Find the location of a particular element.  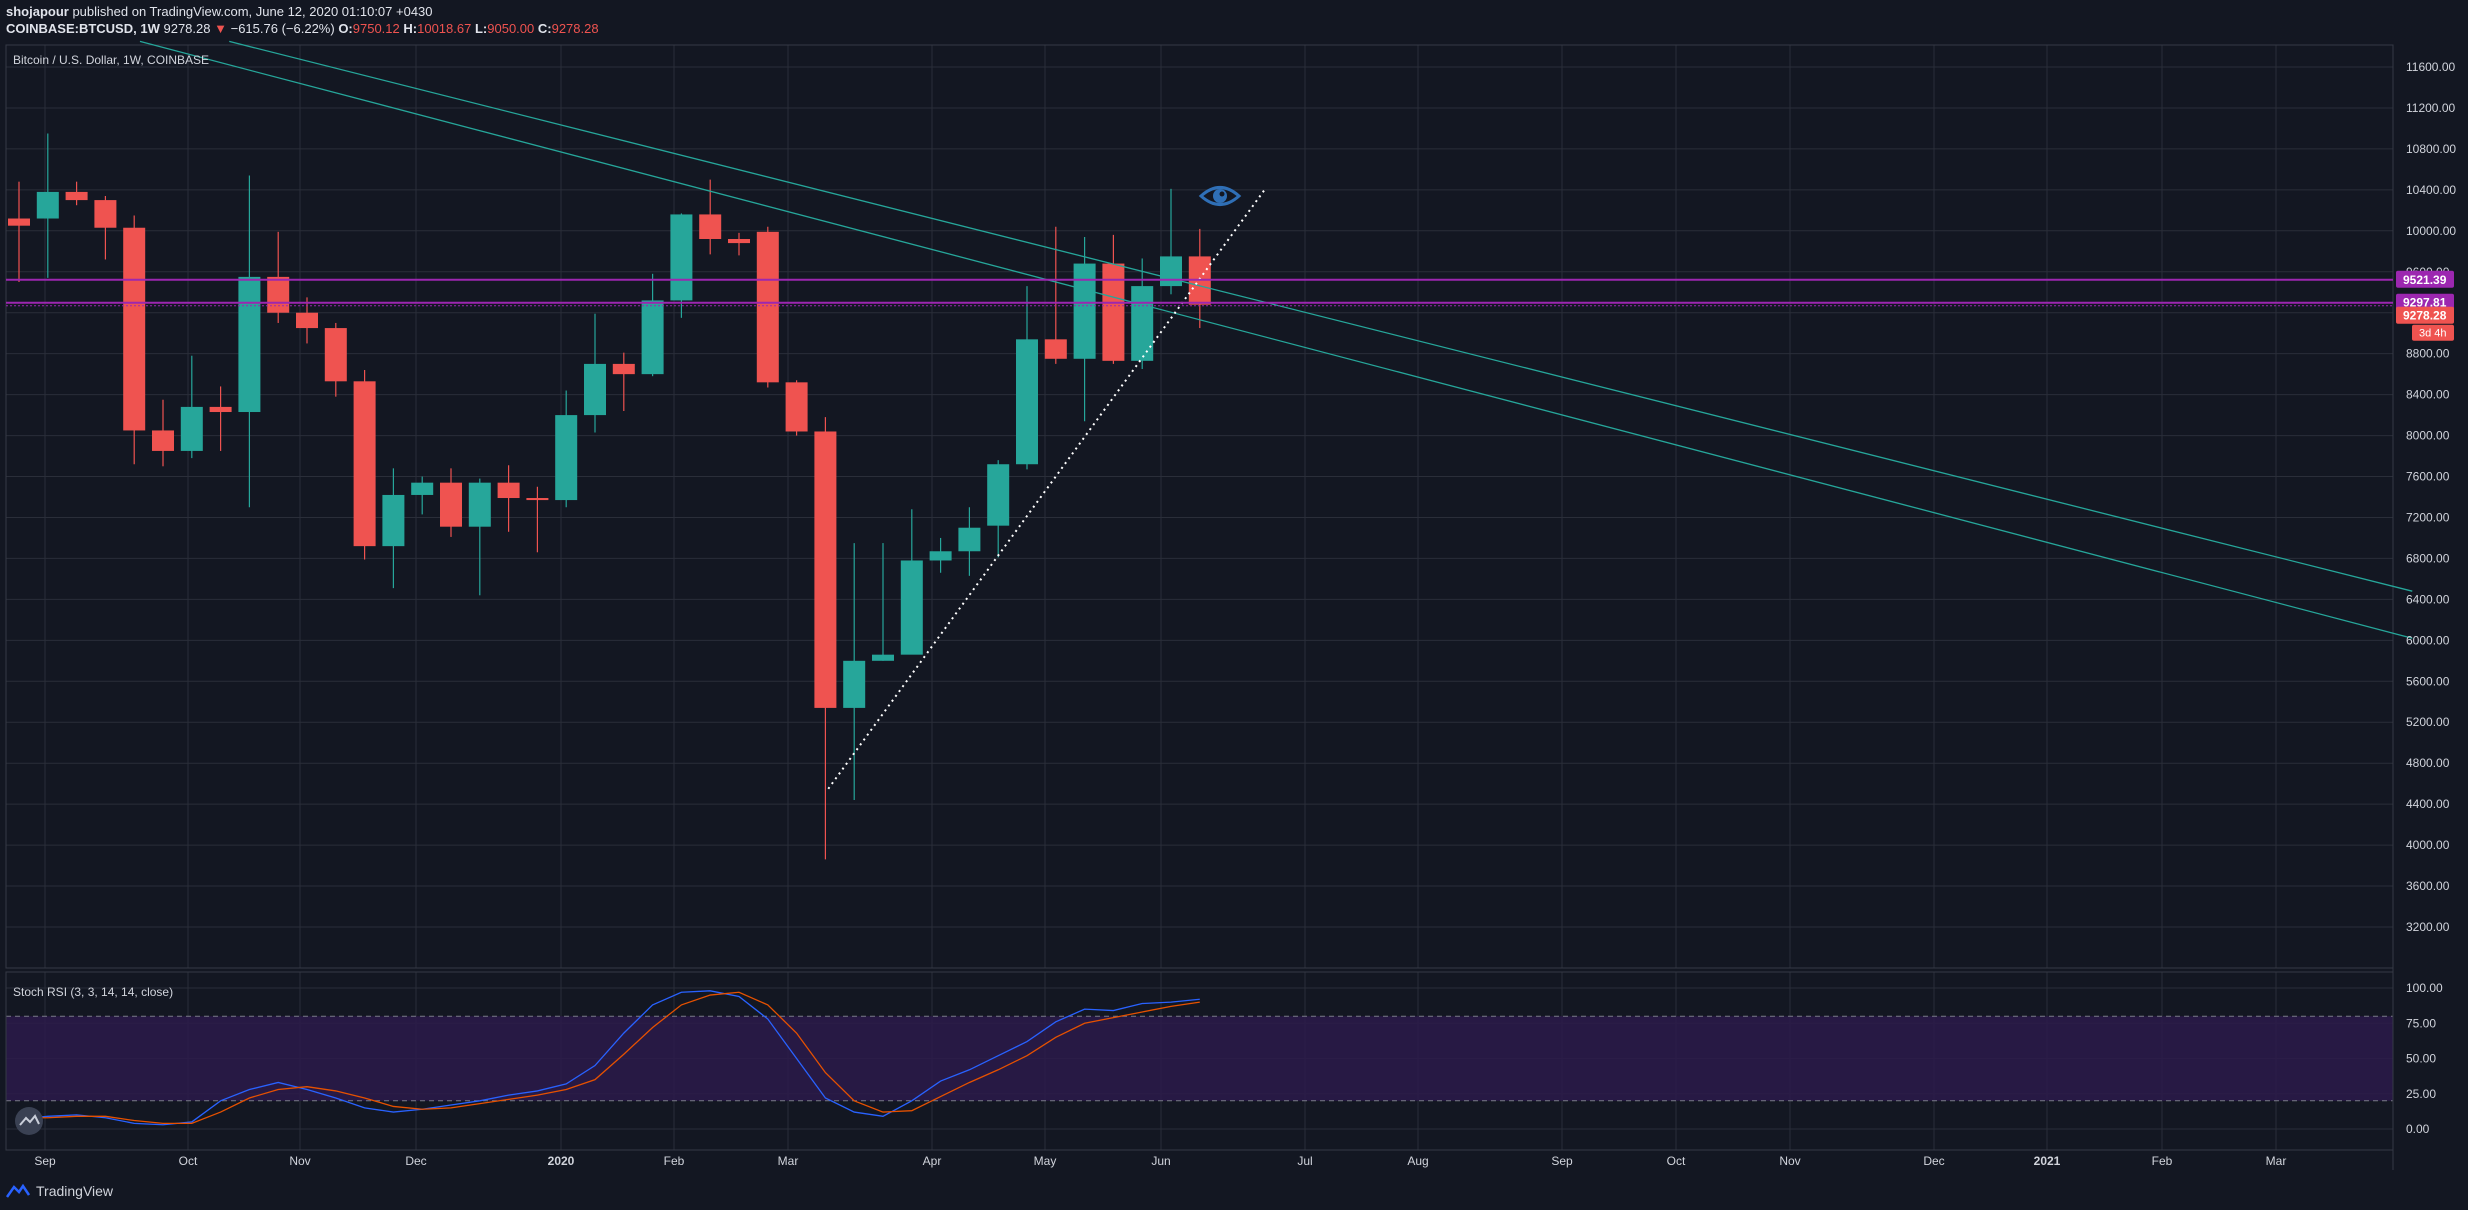

price-tick-label: 6000.00 is located at coordinates (2428, 640).